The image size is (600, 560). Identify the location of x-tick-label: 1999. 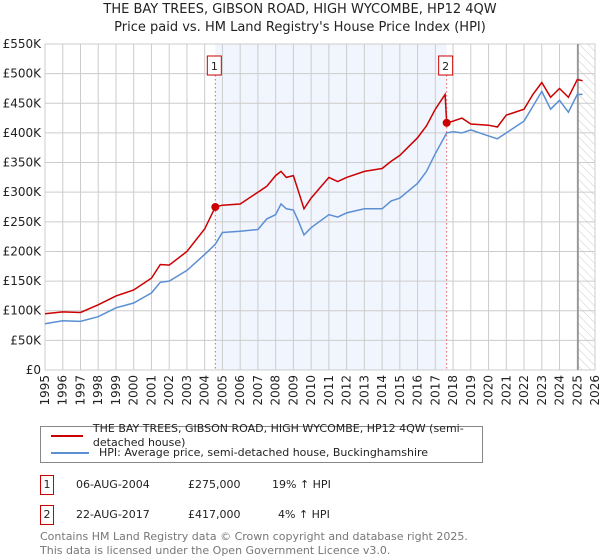
(116, 390).